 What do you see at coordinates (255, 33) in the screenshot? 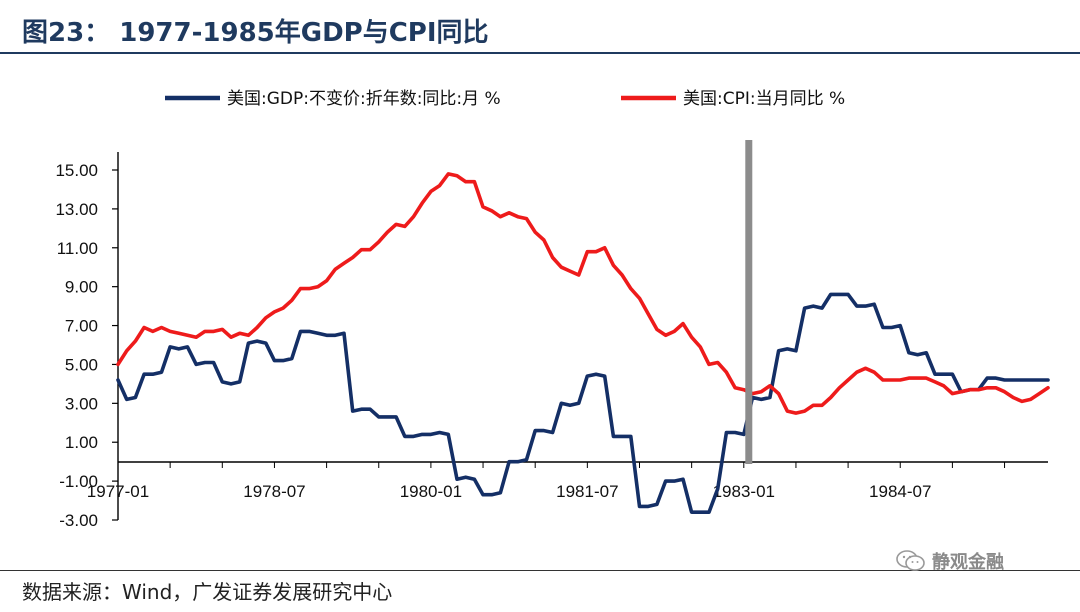
I see `page-title: 图23： 1977-1985年GDP与CPI同比` at bounding box center [255, 33].